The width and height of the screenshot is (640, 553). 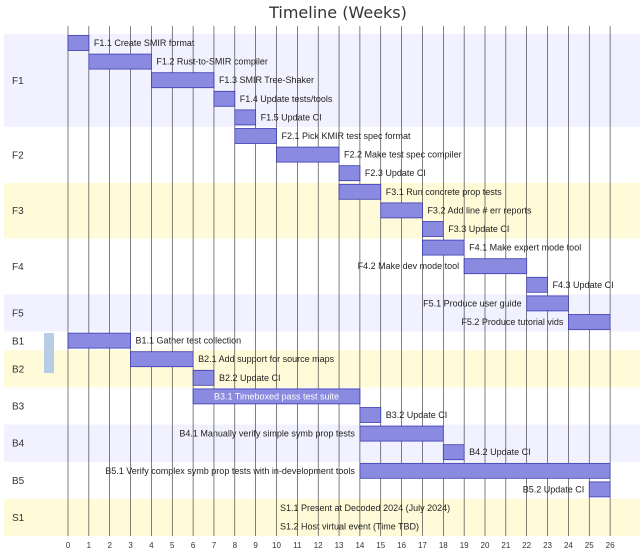 I want to click on task-label: F5.1 Produce user guide, so click(x=472, y=303).